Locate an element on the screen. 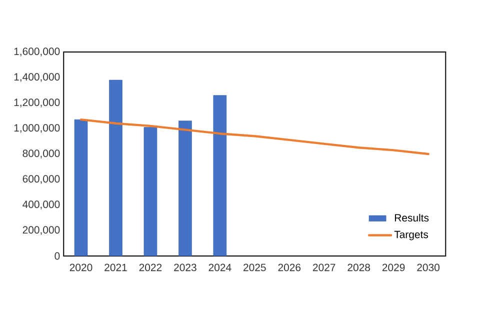  y-tick-label: 1,200,000 is located at coordinates (37, 103).